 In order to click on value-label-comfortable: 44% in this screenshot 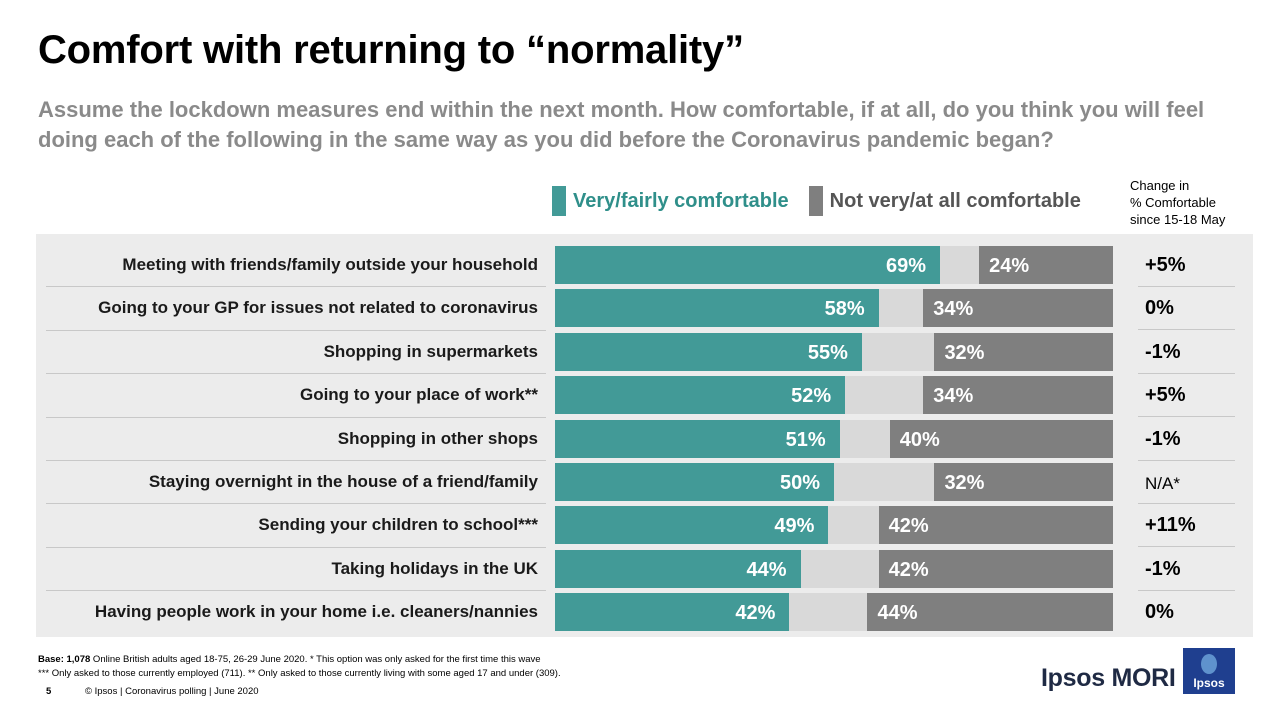, I will do `click(766, 569)`.